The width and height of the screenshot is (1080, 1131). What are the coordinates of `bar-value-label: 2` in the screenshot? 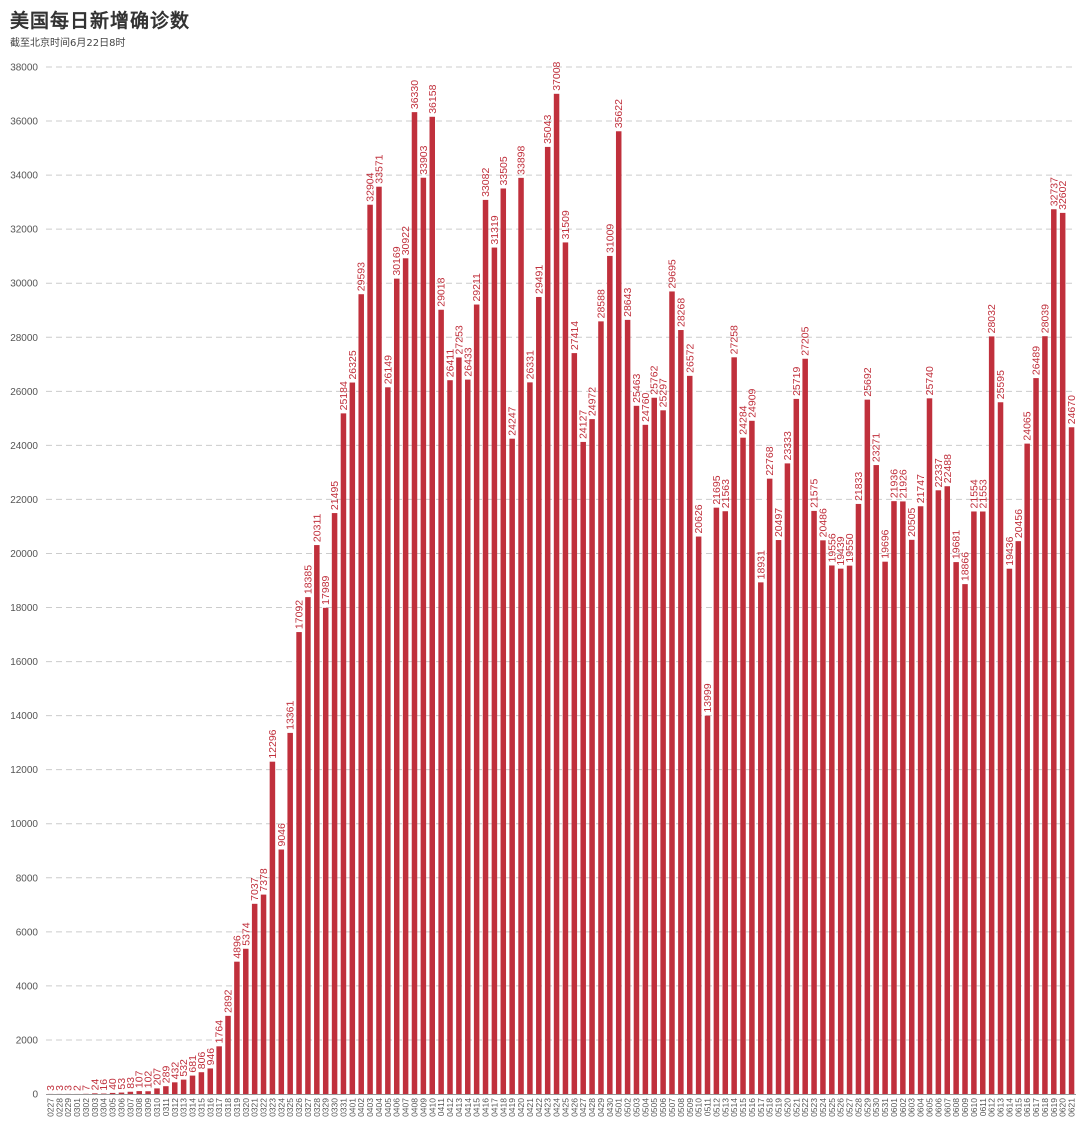 It's located at (78, 1088).